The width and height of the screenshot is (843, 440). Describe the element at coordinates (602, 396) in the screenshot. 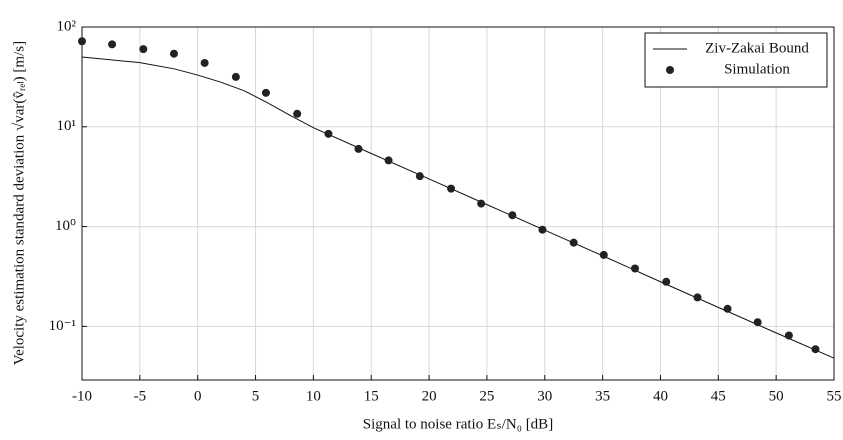

I see `x-tick-label: 35` at that location.